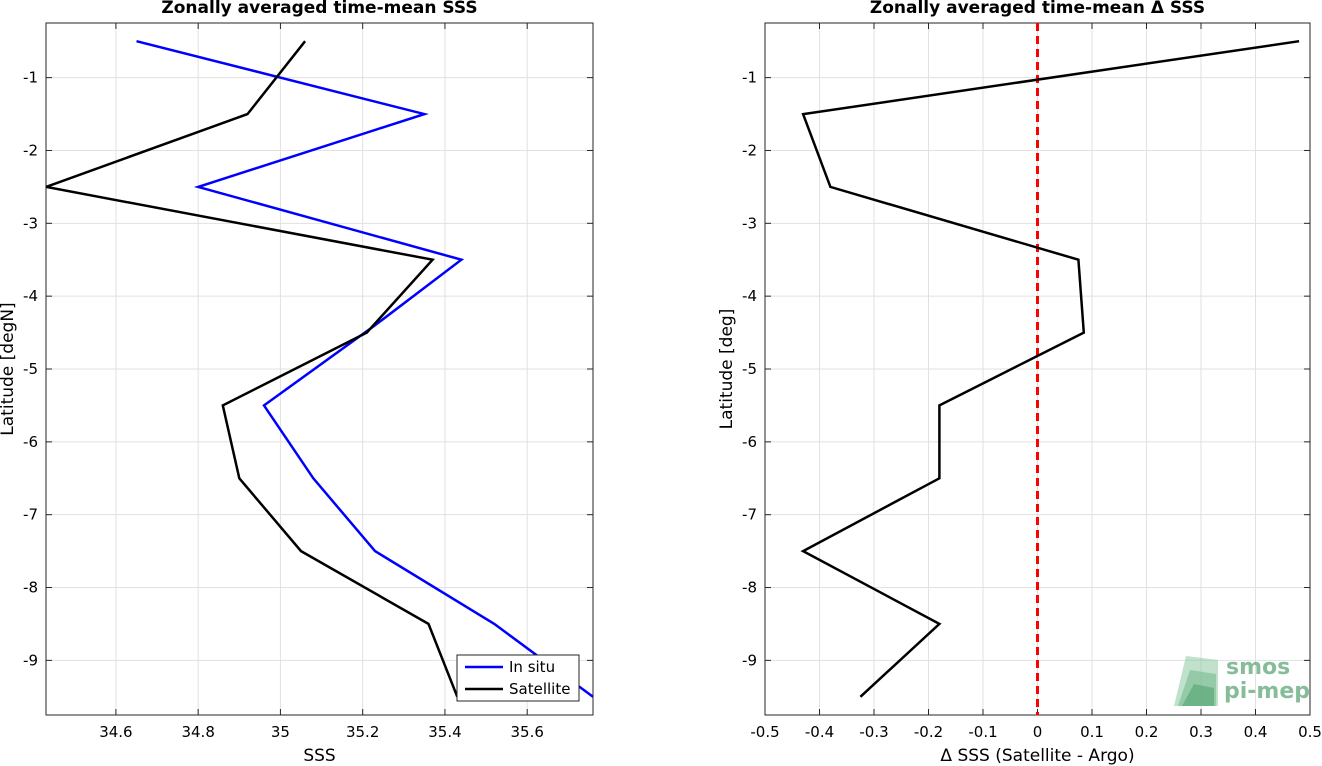 The height and width of the screenshot is (766, 1322). What do you see at coordinates (1147, 732) in the screenshot?
I see `x-tick-label: 0.2` at bounding box center [1147, 732].